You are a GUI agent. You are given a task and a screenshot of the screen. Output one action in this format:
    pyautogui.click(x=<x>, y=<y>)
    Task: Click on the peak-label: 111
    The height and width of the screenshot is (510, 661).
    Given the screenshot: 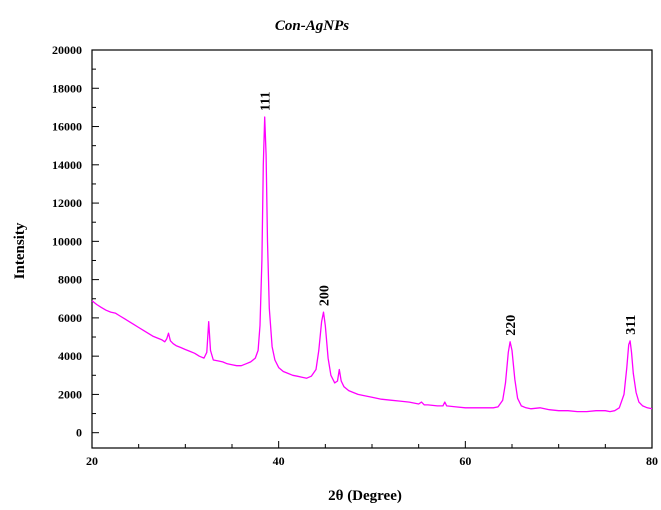 What is the action you would take?
    pyautogui.click(x=266, y=101)
    